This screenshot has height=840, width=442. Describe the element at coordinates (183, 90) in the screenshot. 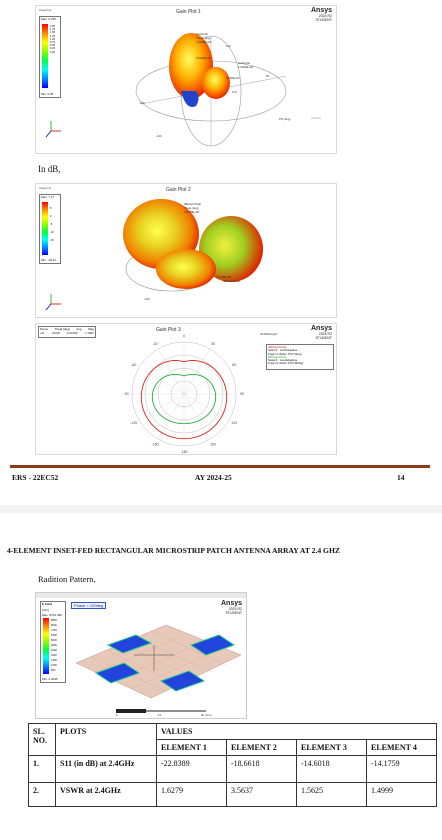

I see `3d-gain-pattern` at that location.